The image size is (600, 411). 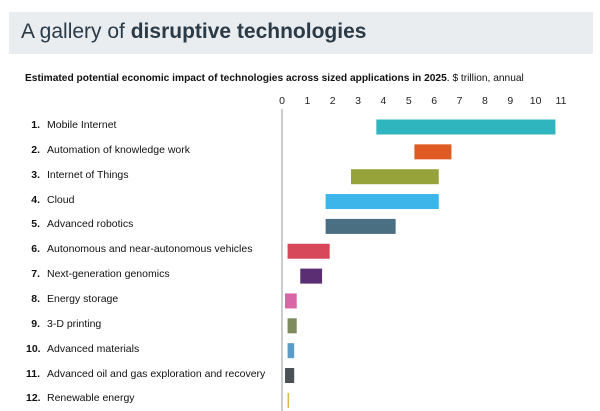 What do you see at coordinates (35, 149) in the screenshot?
I see `row-rank: 2.` at bounding box center [35, 149].